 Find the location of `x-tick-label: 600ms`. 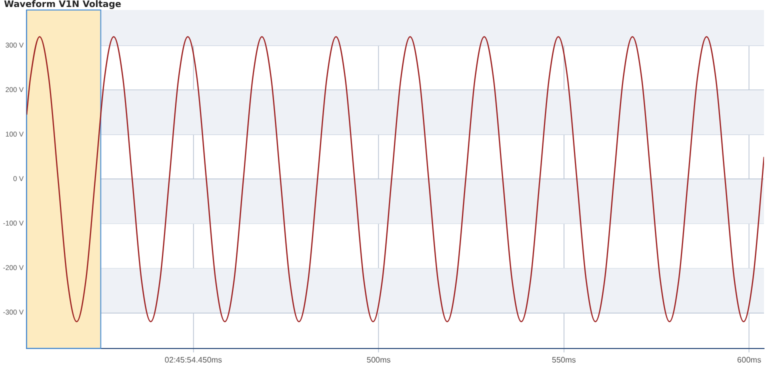

x-tick-label: 600ms is located at coordinates (749, 359).